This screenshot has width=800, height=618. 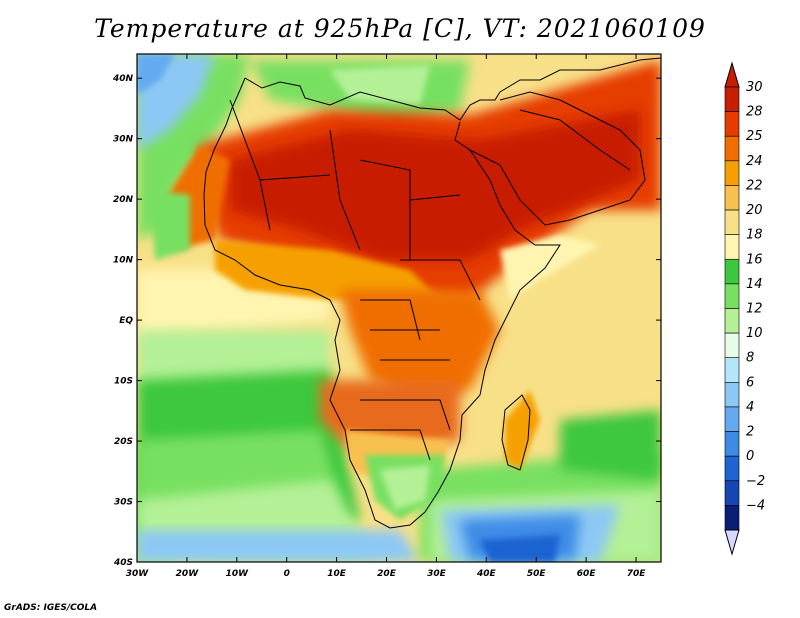 I want to click on legend-label: −4, so click(x=755, y=505).